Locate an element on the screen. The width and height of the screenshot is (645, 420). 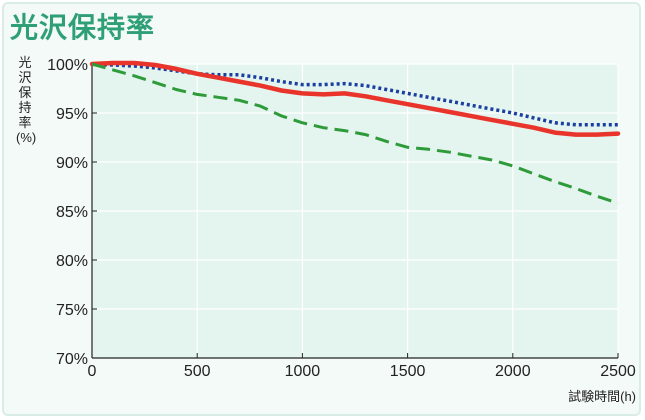
x-tick-label: 0 is located at coordinates (92, 371).